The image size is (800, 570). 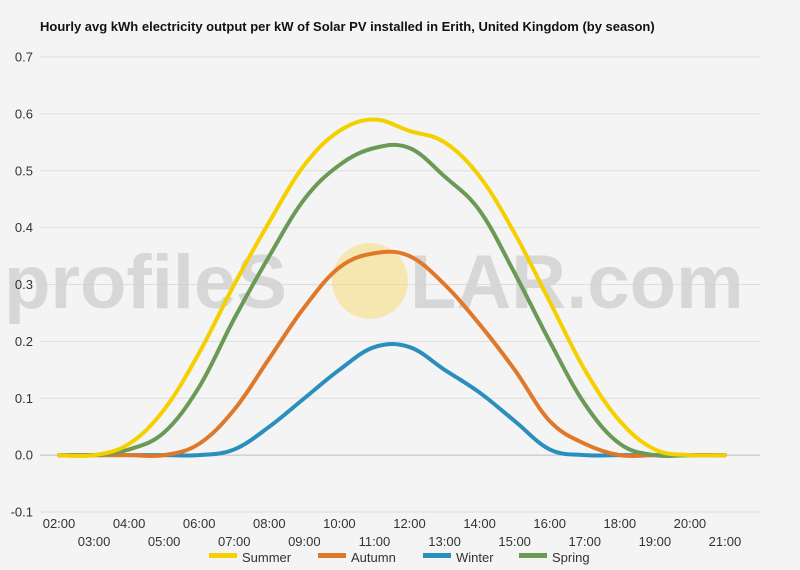 I want to click on y-axis: 0.7 0.6 0.5 0.4 0.3 0.2 0.1 0.0 -0.1, so click(x=22, y=285).